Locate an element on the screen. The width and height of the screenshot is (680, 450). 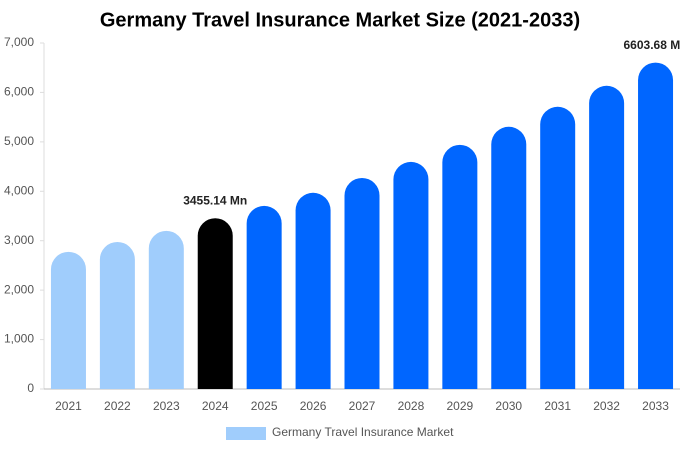
legend-swatch is located at coordinates (246, 433).